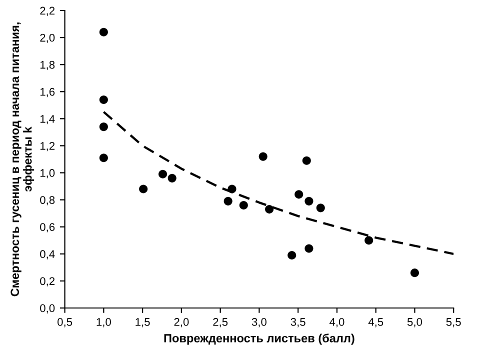 The height and width of the screenshot is (350, 480). What do you see at coordinates (336, 323) in the screenshot?
I see `x-tick-label: 4,0` at bounding box center [336, 323].